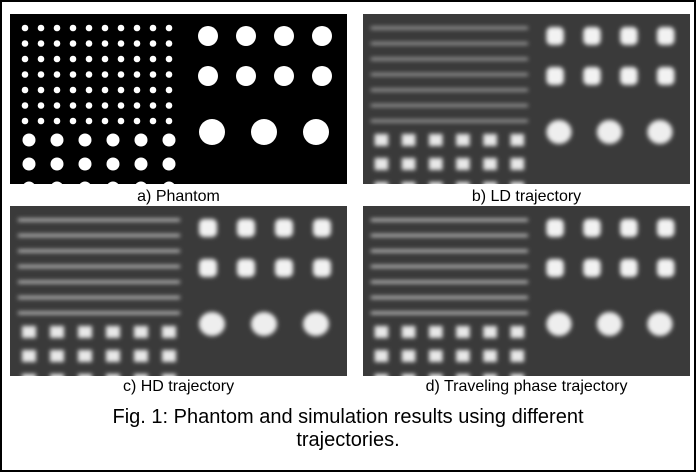  What do you see at coordinates (526, 386) in the screenshot?
I see `panel-caption: d) Traveling phase trajectory` at bounding box center [526, 386].